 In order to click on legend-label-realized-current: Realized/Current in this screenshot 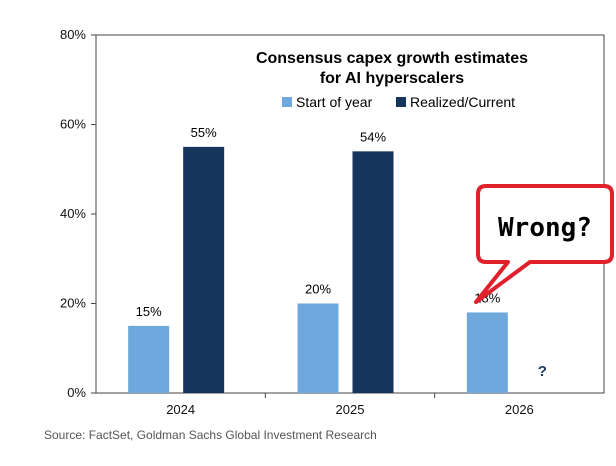, I will do `click(462, 102)`.